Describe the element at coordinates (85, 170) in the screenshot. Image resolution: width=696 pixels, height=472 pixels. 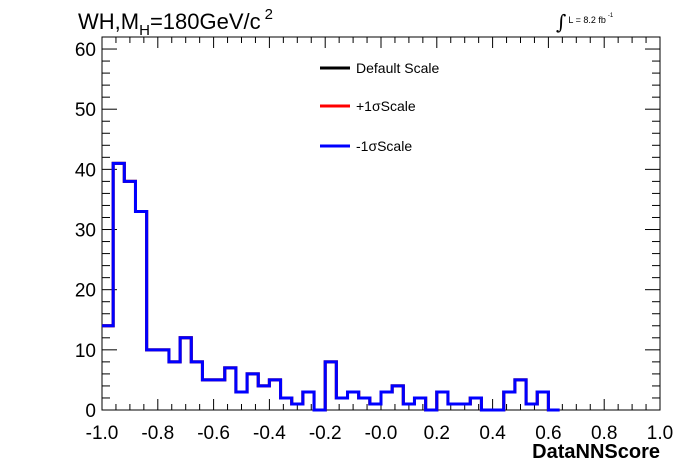
I see `y-tick-label: 40` at that location.